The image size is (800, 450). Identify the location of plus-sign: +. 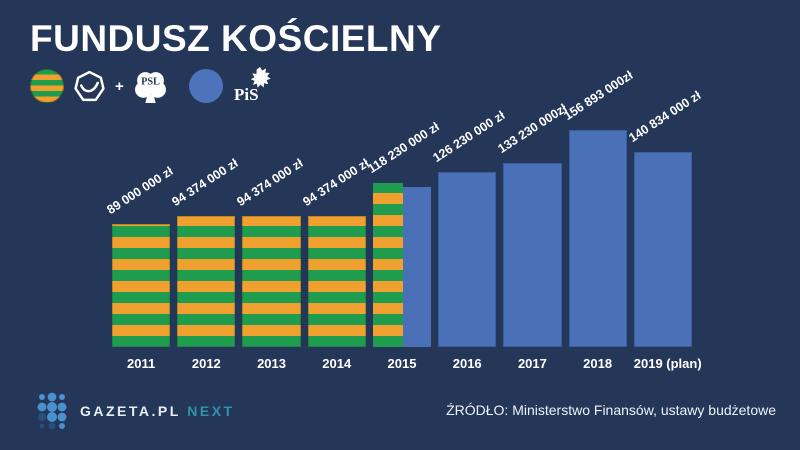
(119, 86).